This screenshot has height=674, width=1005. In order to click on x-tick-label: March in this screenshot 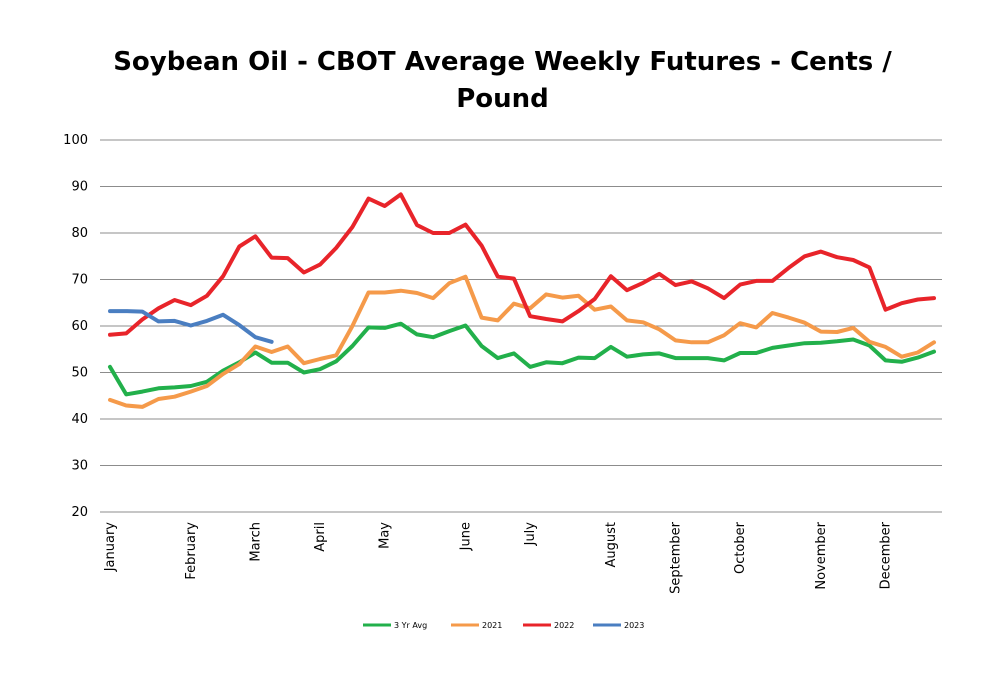, I will do `click(255, 542)`.